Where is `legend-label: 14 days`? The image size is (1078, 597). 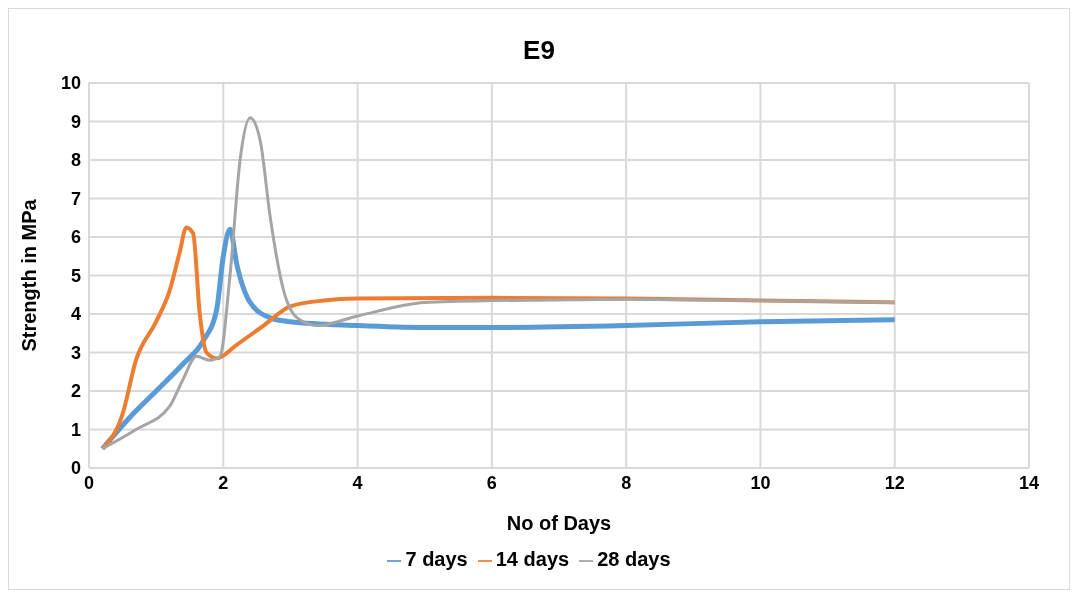 legend-label: 14 days is located at coordinates (532, 559).